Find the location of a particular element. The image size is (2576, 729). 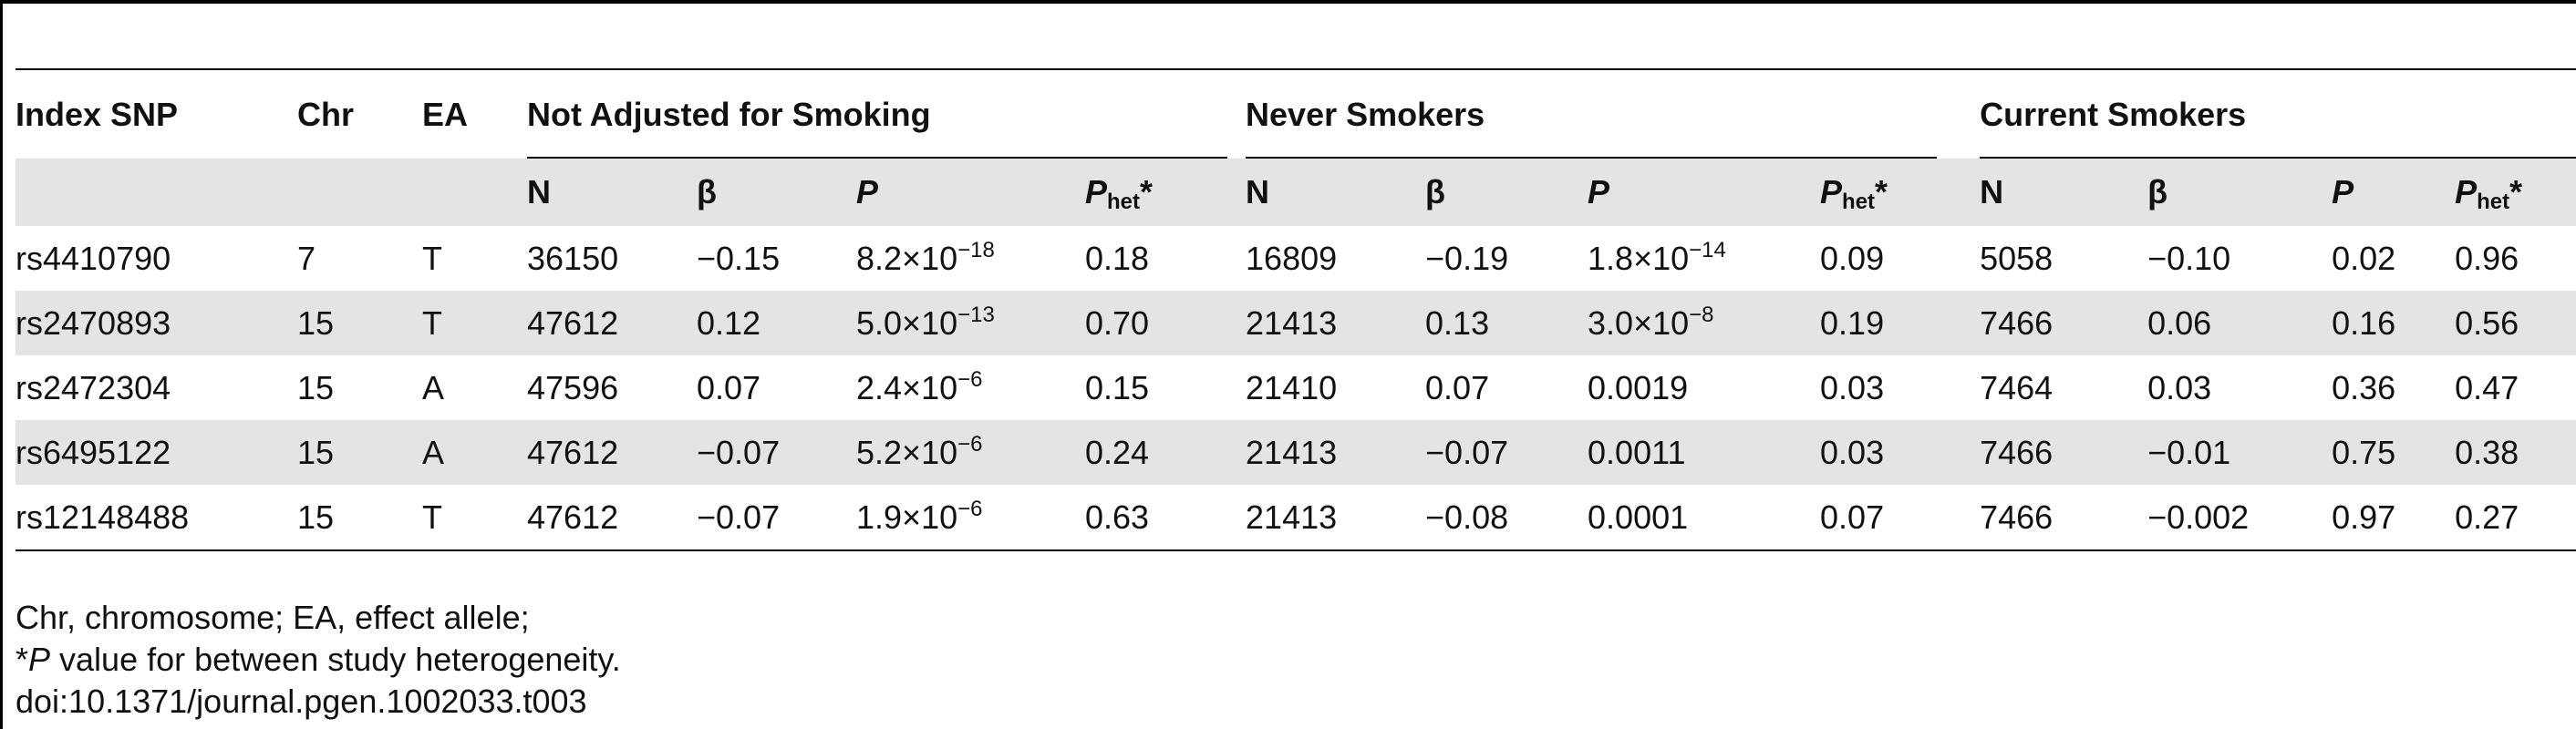

cell-p: 0.02 is located at coordinates (2364, 258).